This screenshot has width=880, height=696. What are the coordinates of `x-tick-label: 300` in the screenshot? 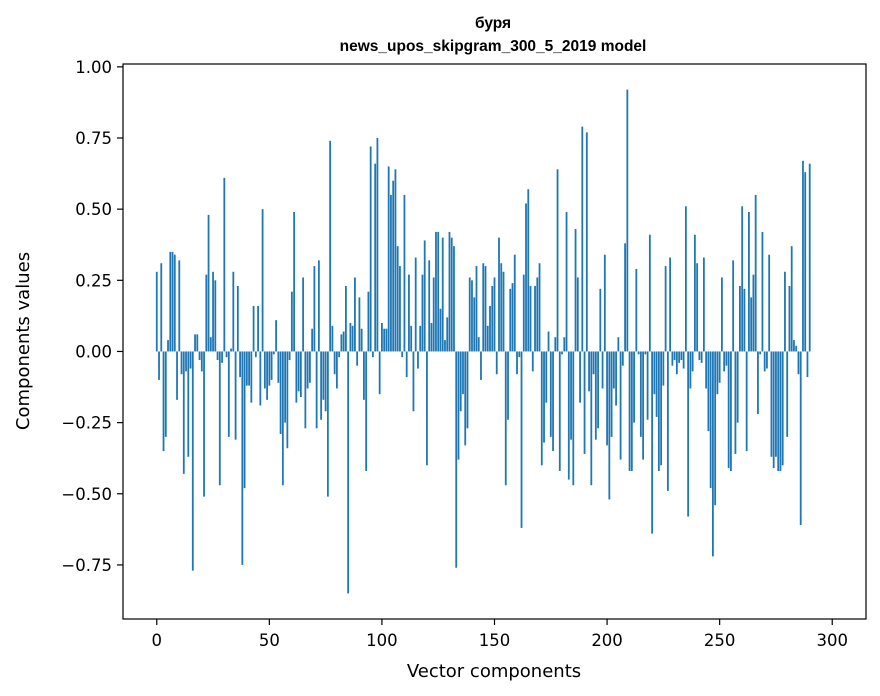 It's located at (832, 640).